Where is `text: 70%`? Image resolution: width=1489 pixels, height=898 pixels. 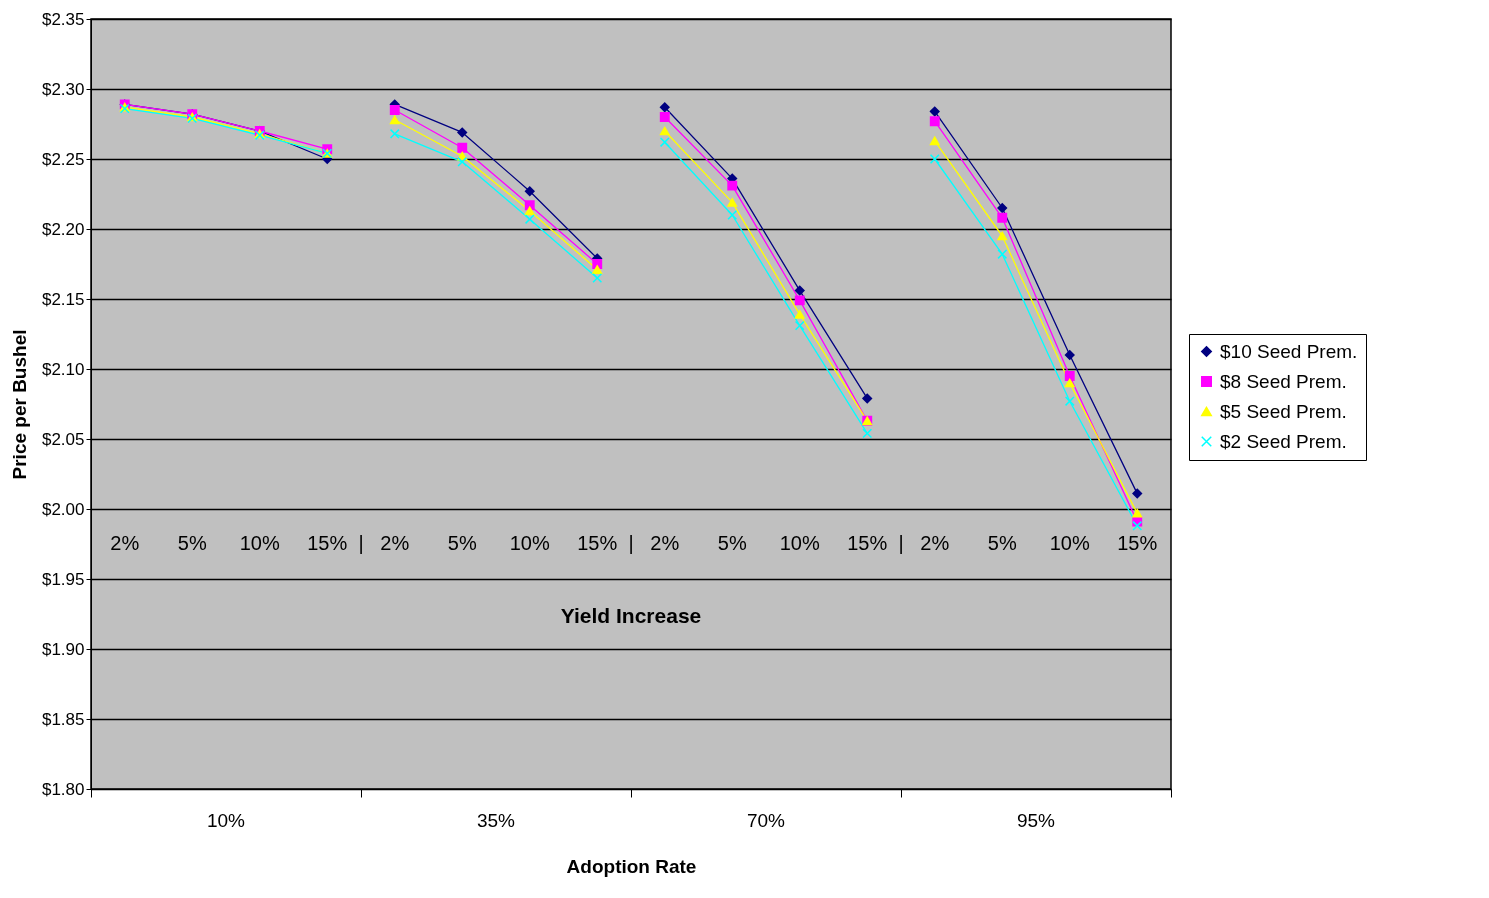 text: 70% is located at coordinates (766, 820).